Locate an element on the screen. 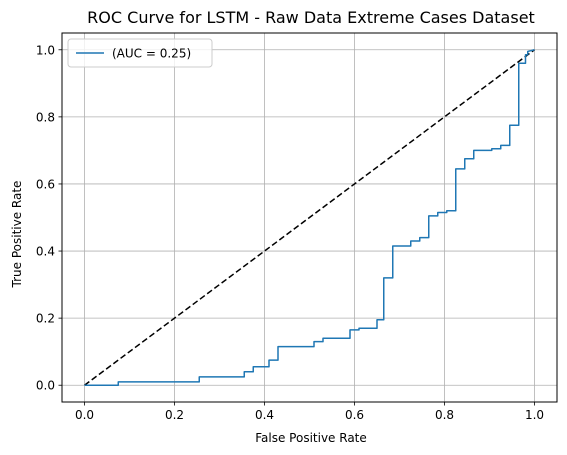 The height and width of the screenshot is (455, 567). y-tick-label: 0.6 is located at coordinates (45, 184).